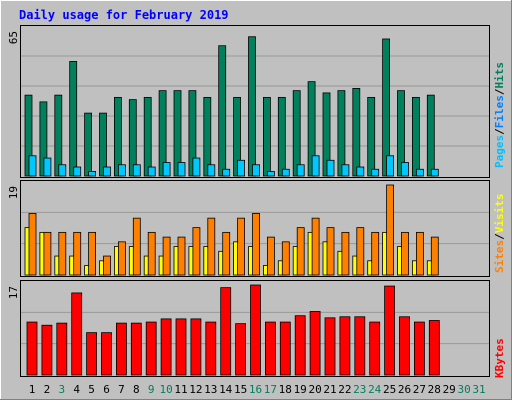 The image size is (512, 405). What do you see at coordinates (419, 389) in the screenshot?
I see `day-label: 27` at bounding box center [419, 389].